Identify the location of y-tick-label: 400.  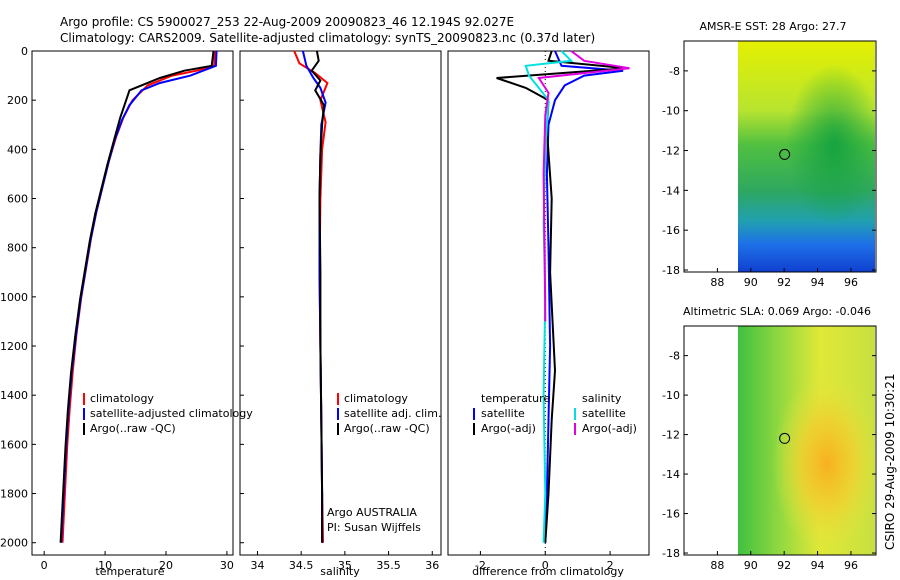
(17, 149).